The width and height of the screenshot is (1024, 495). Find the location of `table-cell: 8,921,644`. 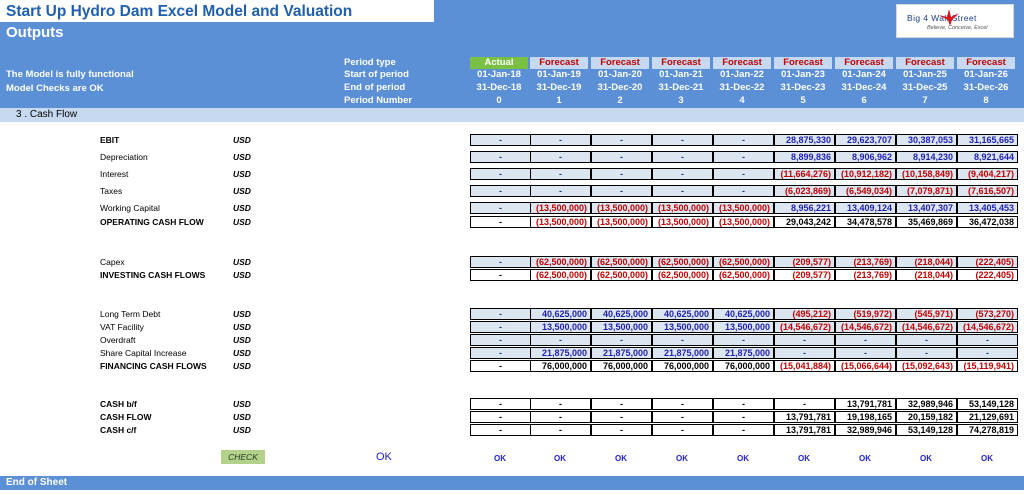

table-cell: 8,921,644 is located at coordinates (987, 157).